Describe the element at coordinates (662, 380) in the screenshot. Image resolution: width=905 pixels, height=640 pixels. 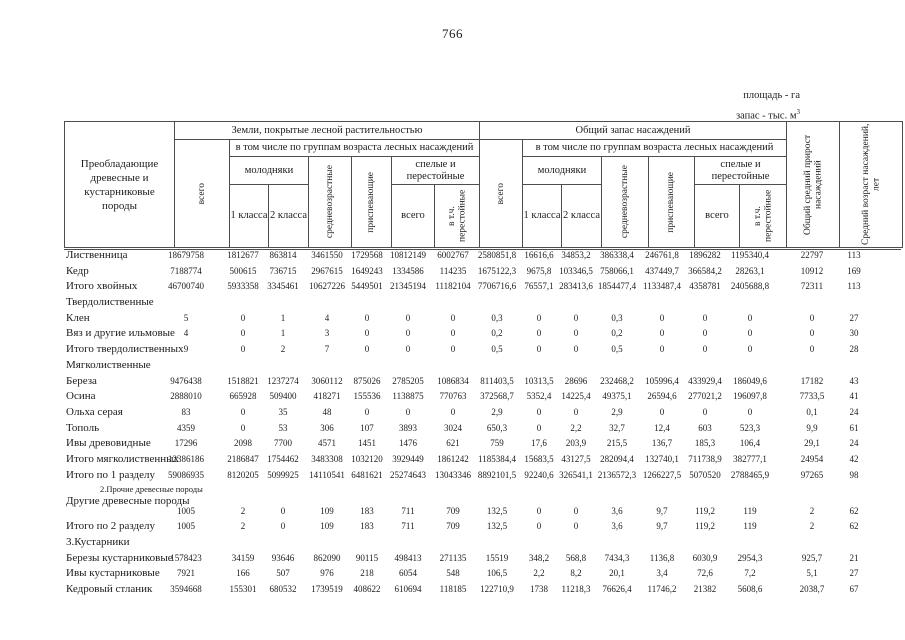
I see `cell-value: 105996,4` at that location.